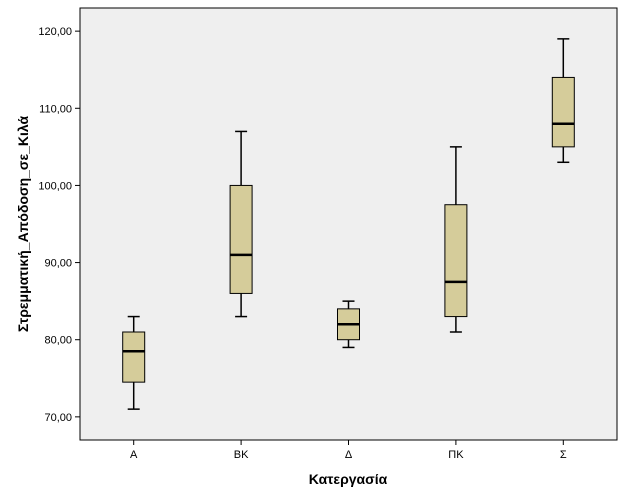 The width and height of the screenshot is (626, 501). What do you see at coordinates (58, 341) in the screenshot?
I see `y-tick-label: 80,00` at bounding box center [58, 341].